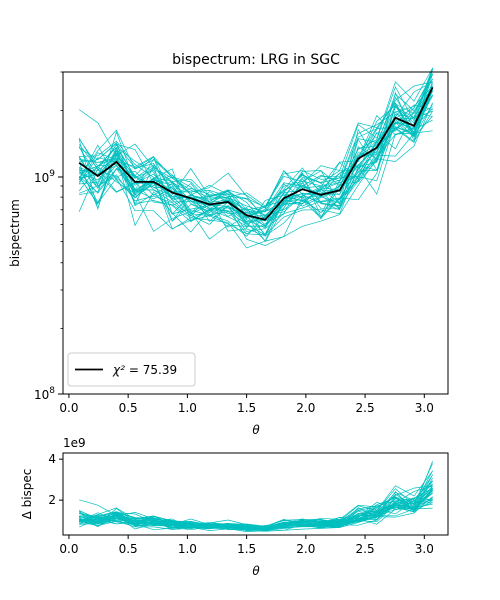  What do you see at coordinates (48, 236) in the screenshot?
I see `y-axis-top: 108 109` at bounding box center [48, 236].